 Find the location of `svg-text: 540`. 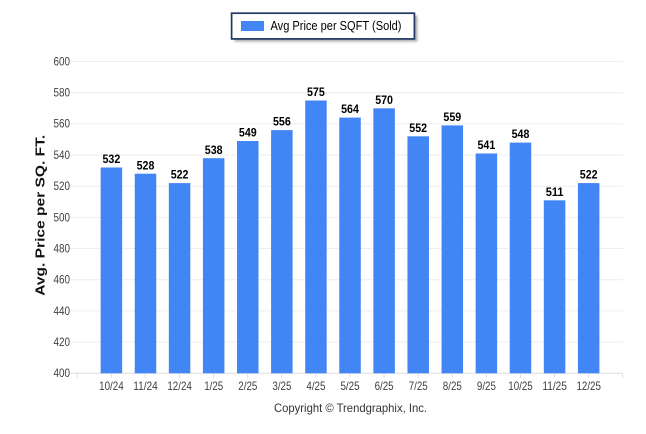

svg-text: 540 is located at coordinates (62, 155).